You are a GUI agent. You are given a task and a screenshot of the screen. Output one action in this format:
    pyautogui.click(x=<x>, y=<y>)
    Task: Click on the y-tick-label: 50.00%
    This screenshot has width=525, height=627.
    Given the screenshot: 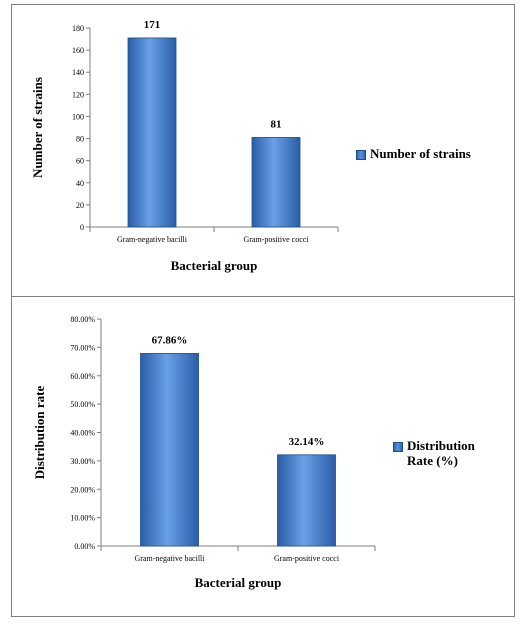 What is the action you would take?
    pyautogui.click(x=82, y=404)
    